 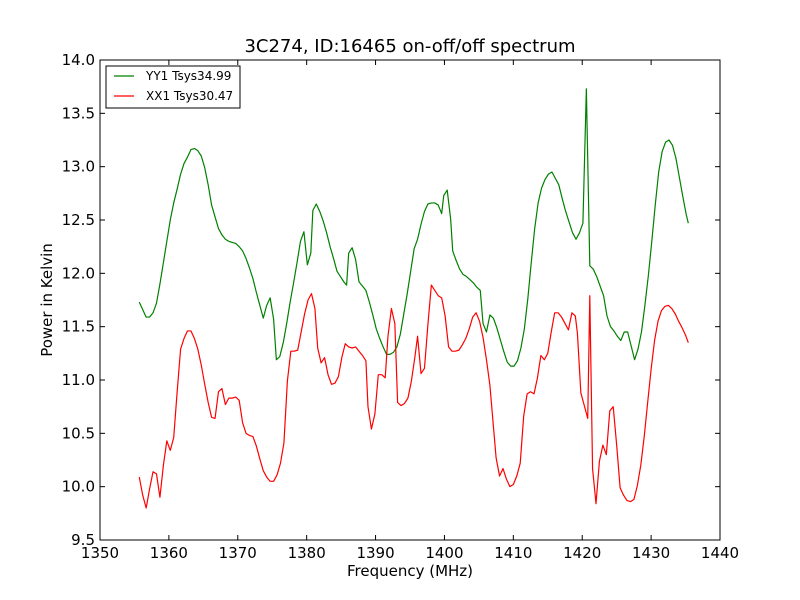 I want to click on legend: YY1 Tsys34.99 XX1 Tsys30.47, so click(x=173, y=87).